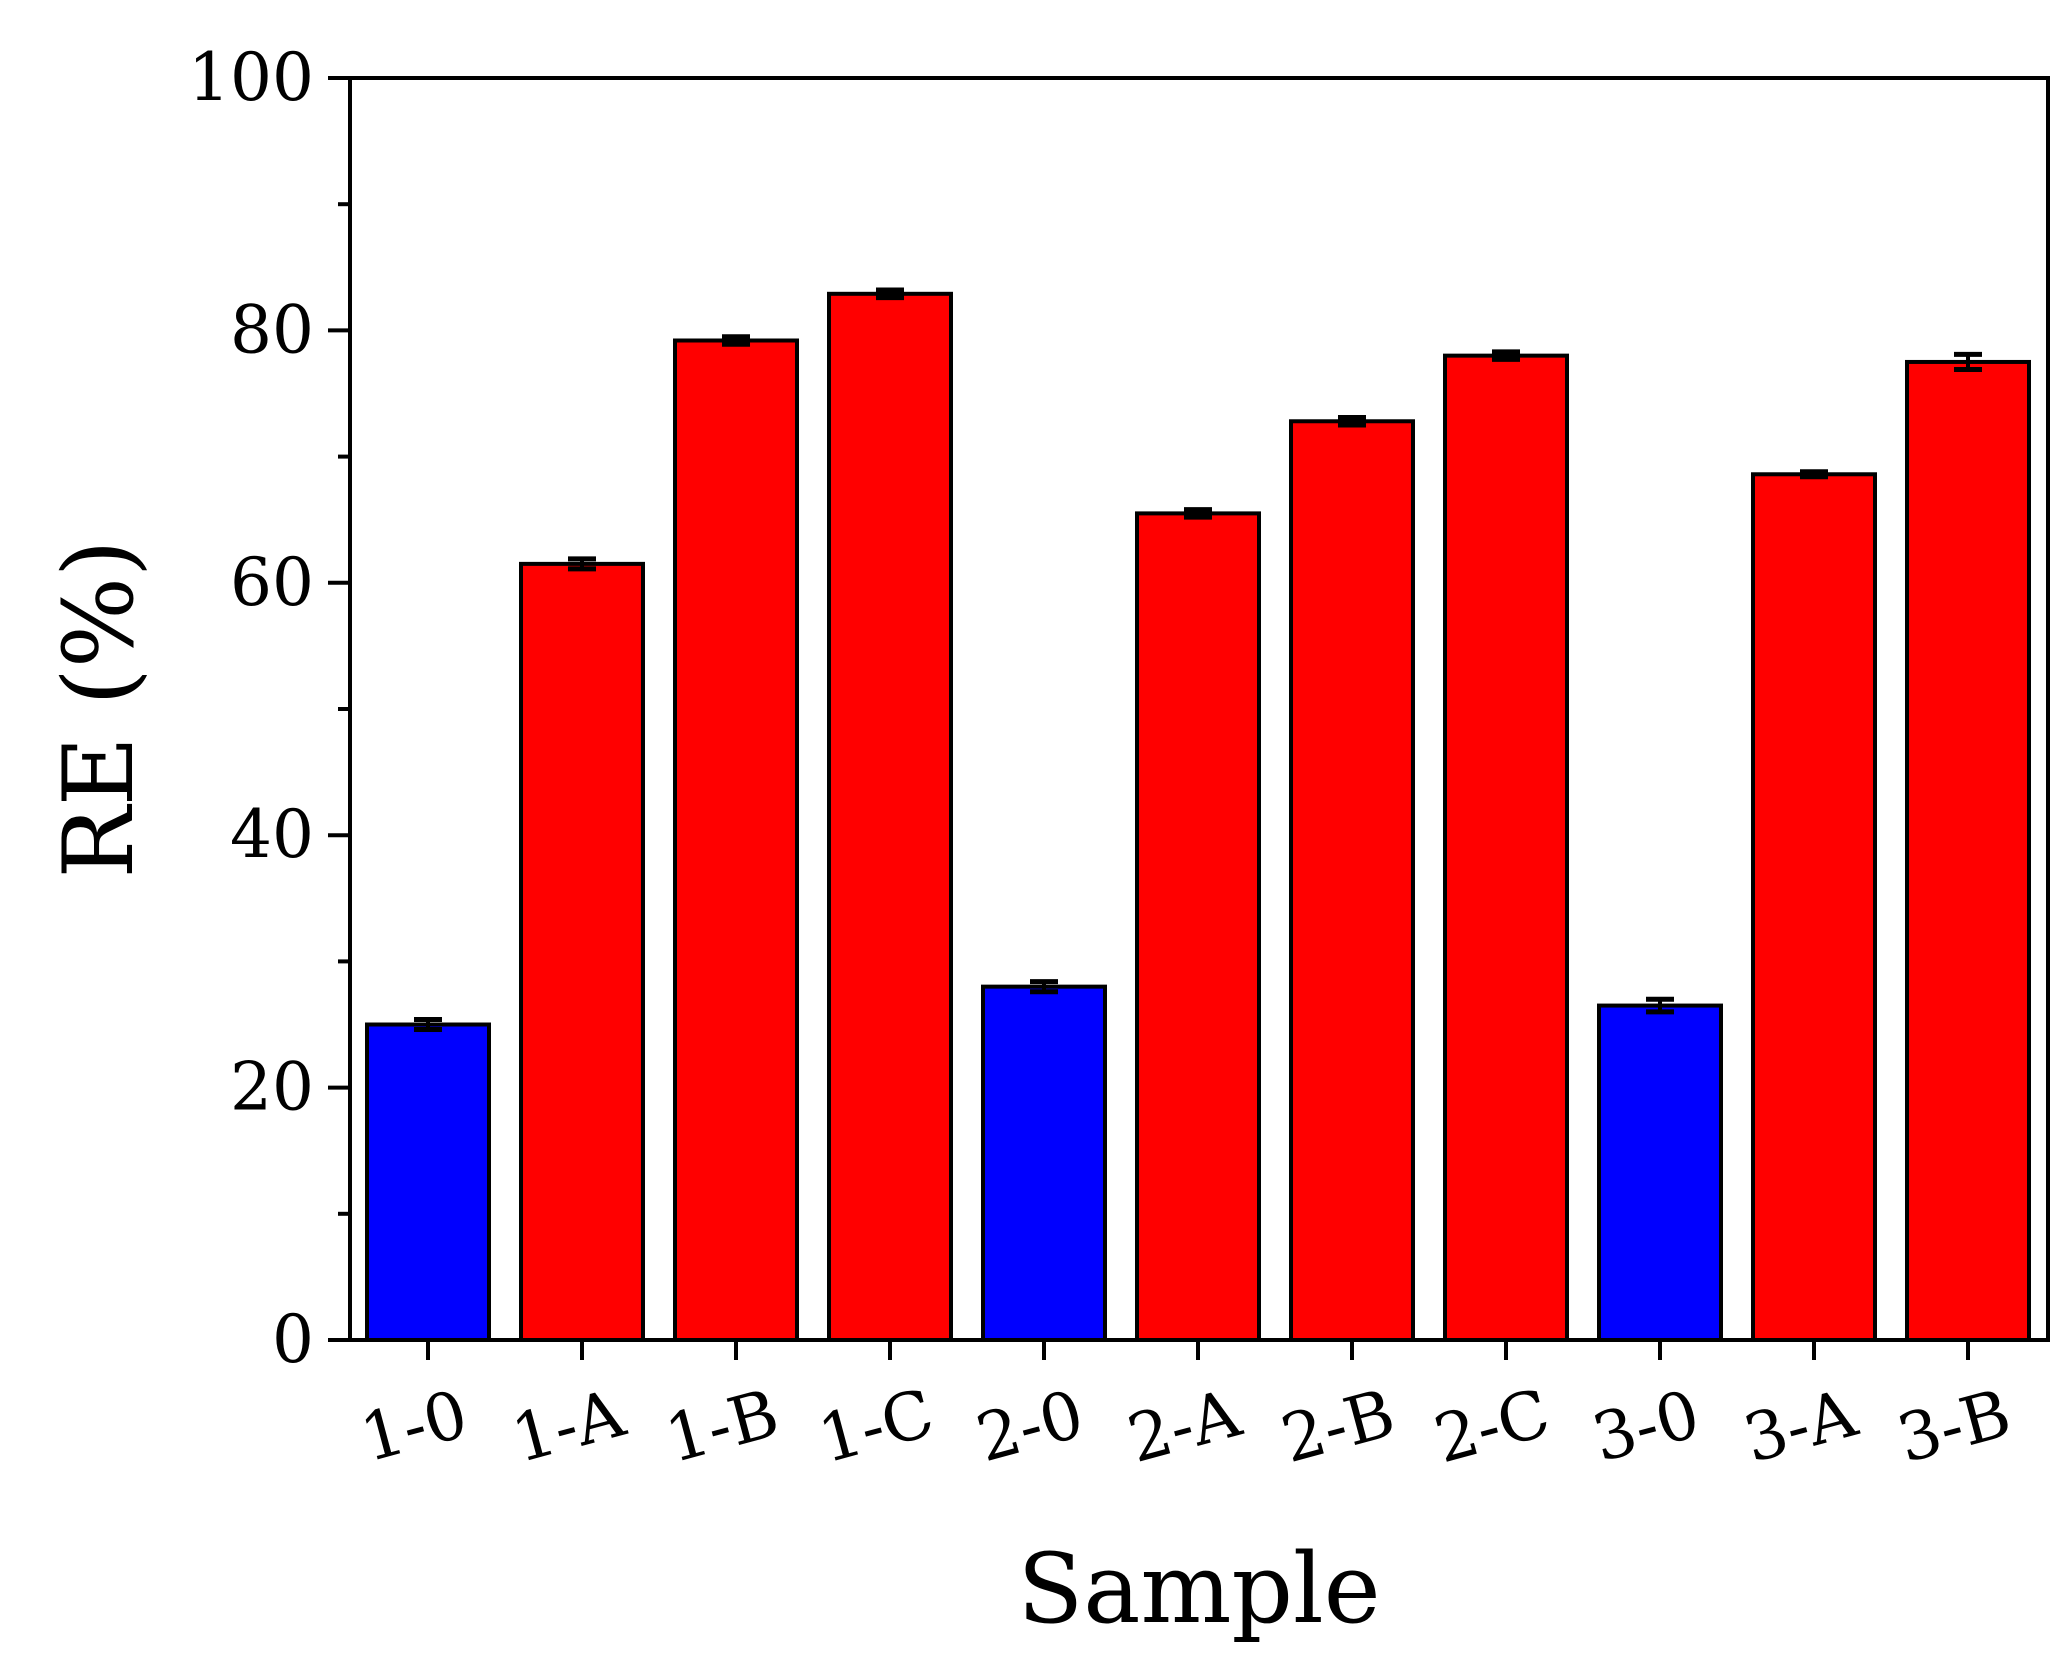 The height and width of the screenshot is (1662, 2070). What do you see at coordinates (1338, 1426) in the screenshot?
I see `x-tick-label-2-B: 2-B` at bounding box center [1338, 1426].